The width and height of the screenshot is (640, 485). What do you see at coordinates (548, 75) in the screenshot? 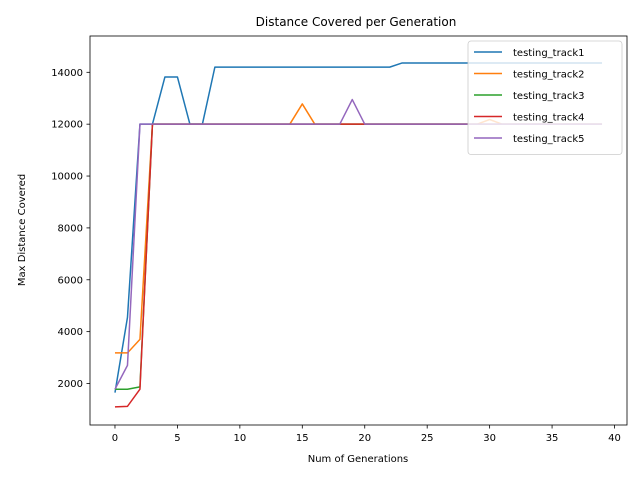
I see `legend-label-2: testing_track2` at bounding box center [548, 75].